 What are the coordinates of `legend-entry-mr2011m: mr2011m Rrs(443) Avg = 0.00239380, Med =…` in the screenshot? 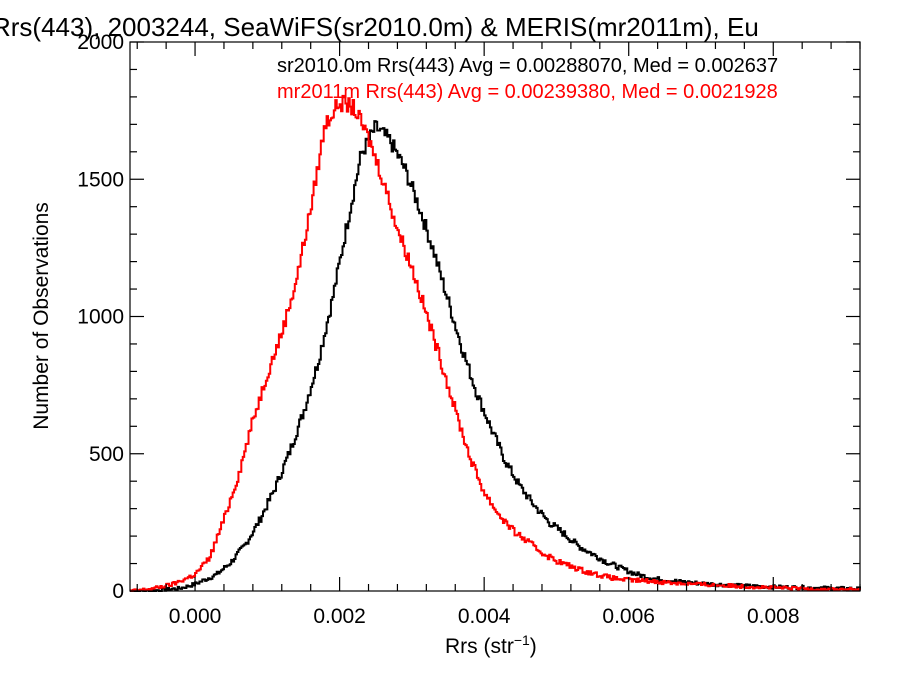 It's located at (527, 92).